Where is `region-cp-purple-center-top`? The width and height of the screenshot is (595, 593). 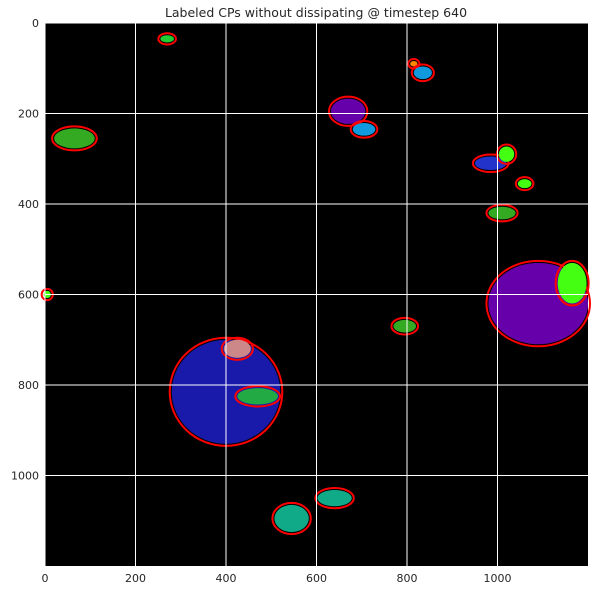
region-cp-purple-center-top is located at coordinates (348, 111).